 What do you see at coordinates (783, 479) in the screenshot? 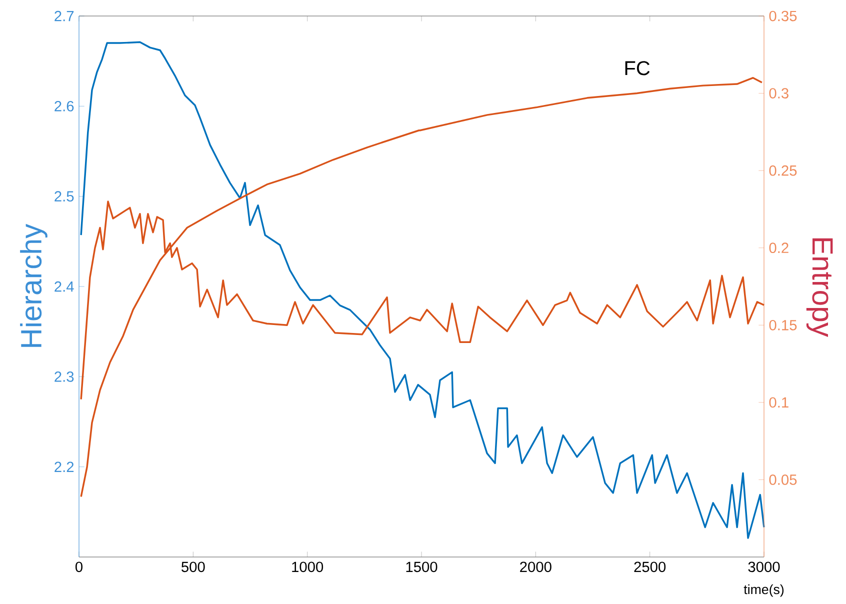
I see `y2-tick-label: 0.05` at bounding box center [783, 479].